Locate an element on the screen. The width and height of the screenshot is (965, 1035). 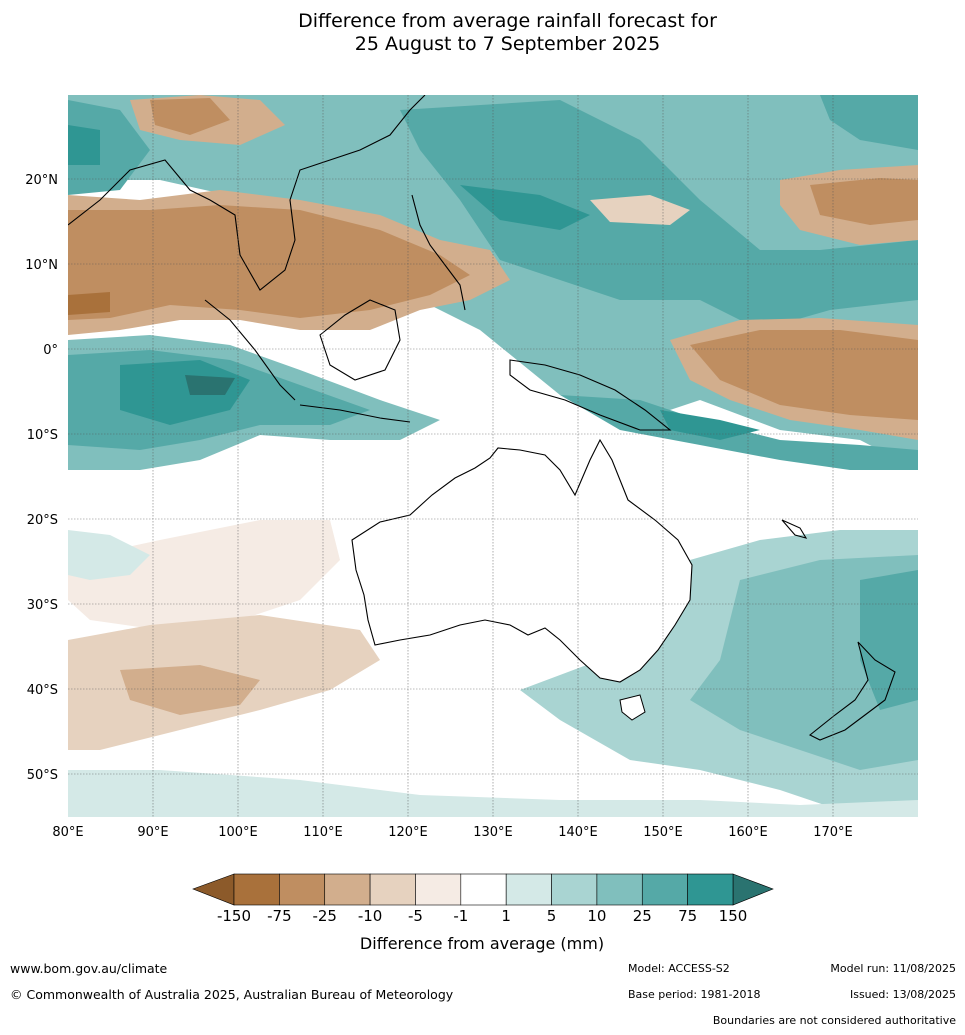
lat-label: 20°S is located at coordinates (42, 520).